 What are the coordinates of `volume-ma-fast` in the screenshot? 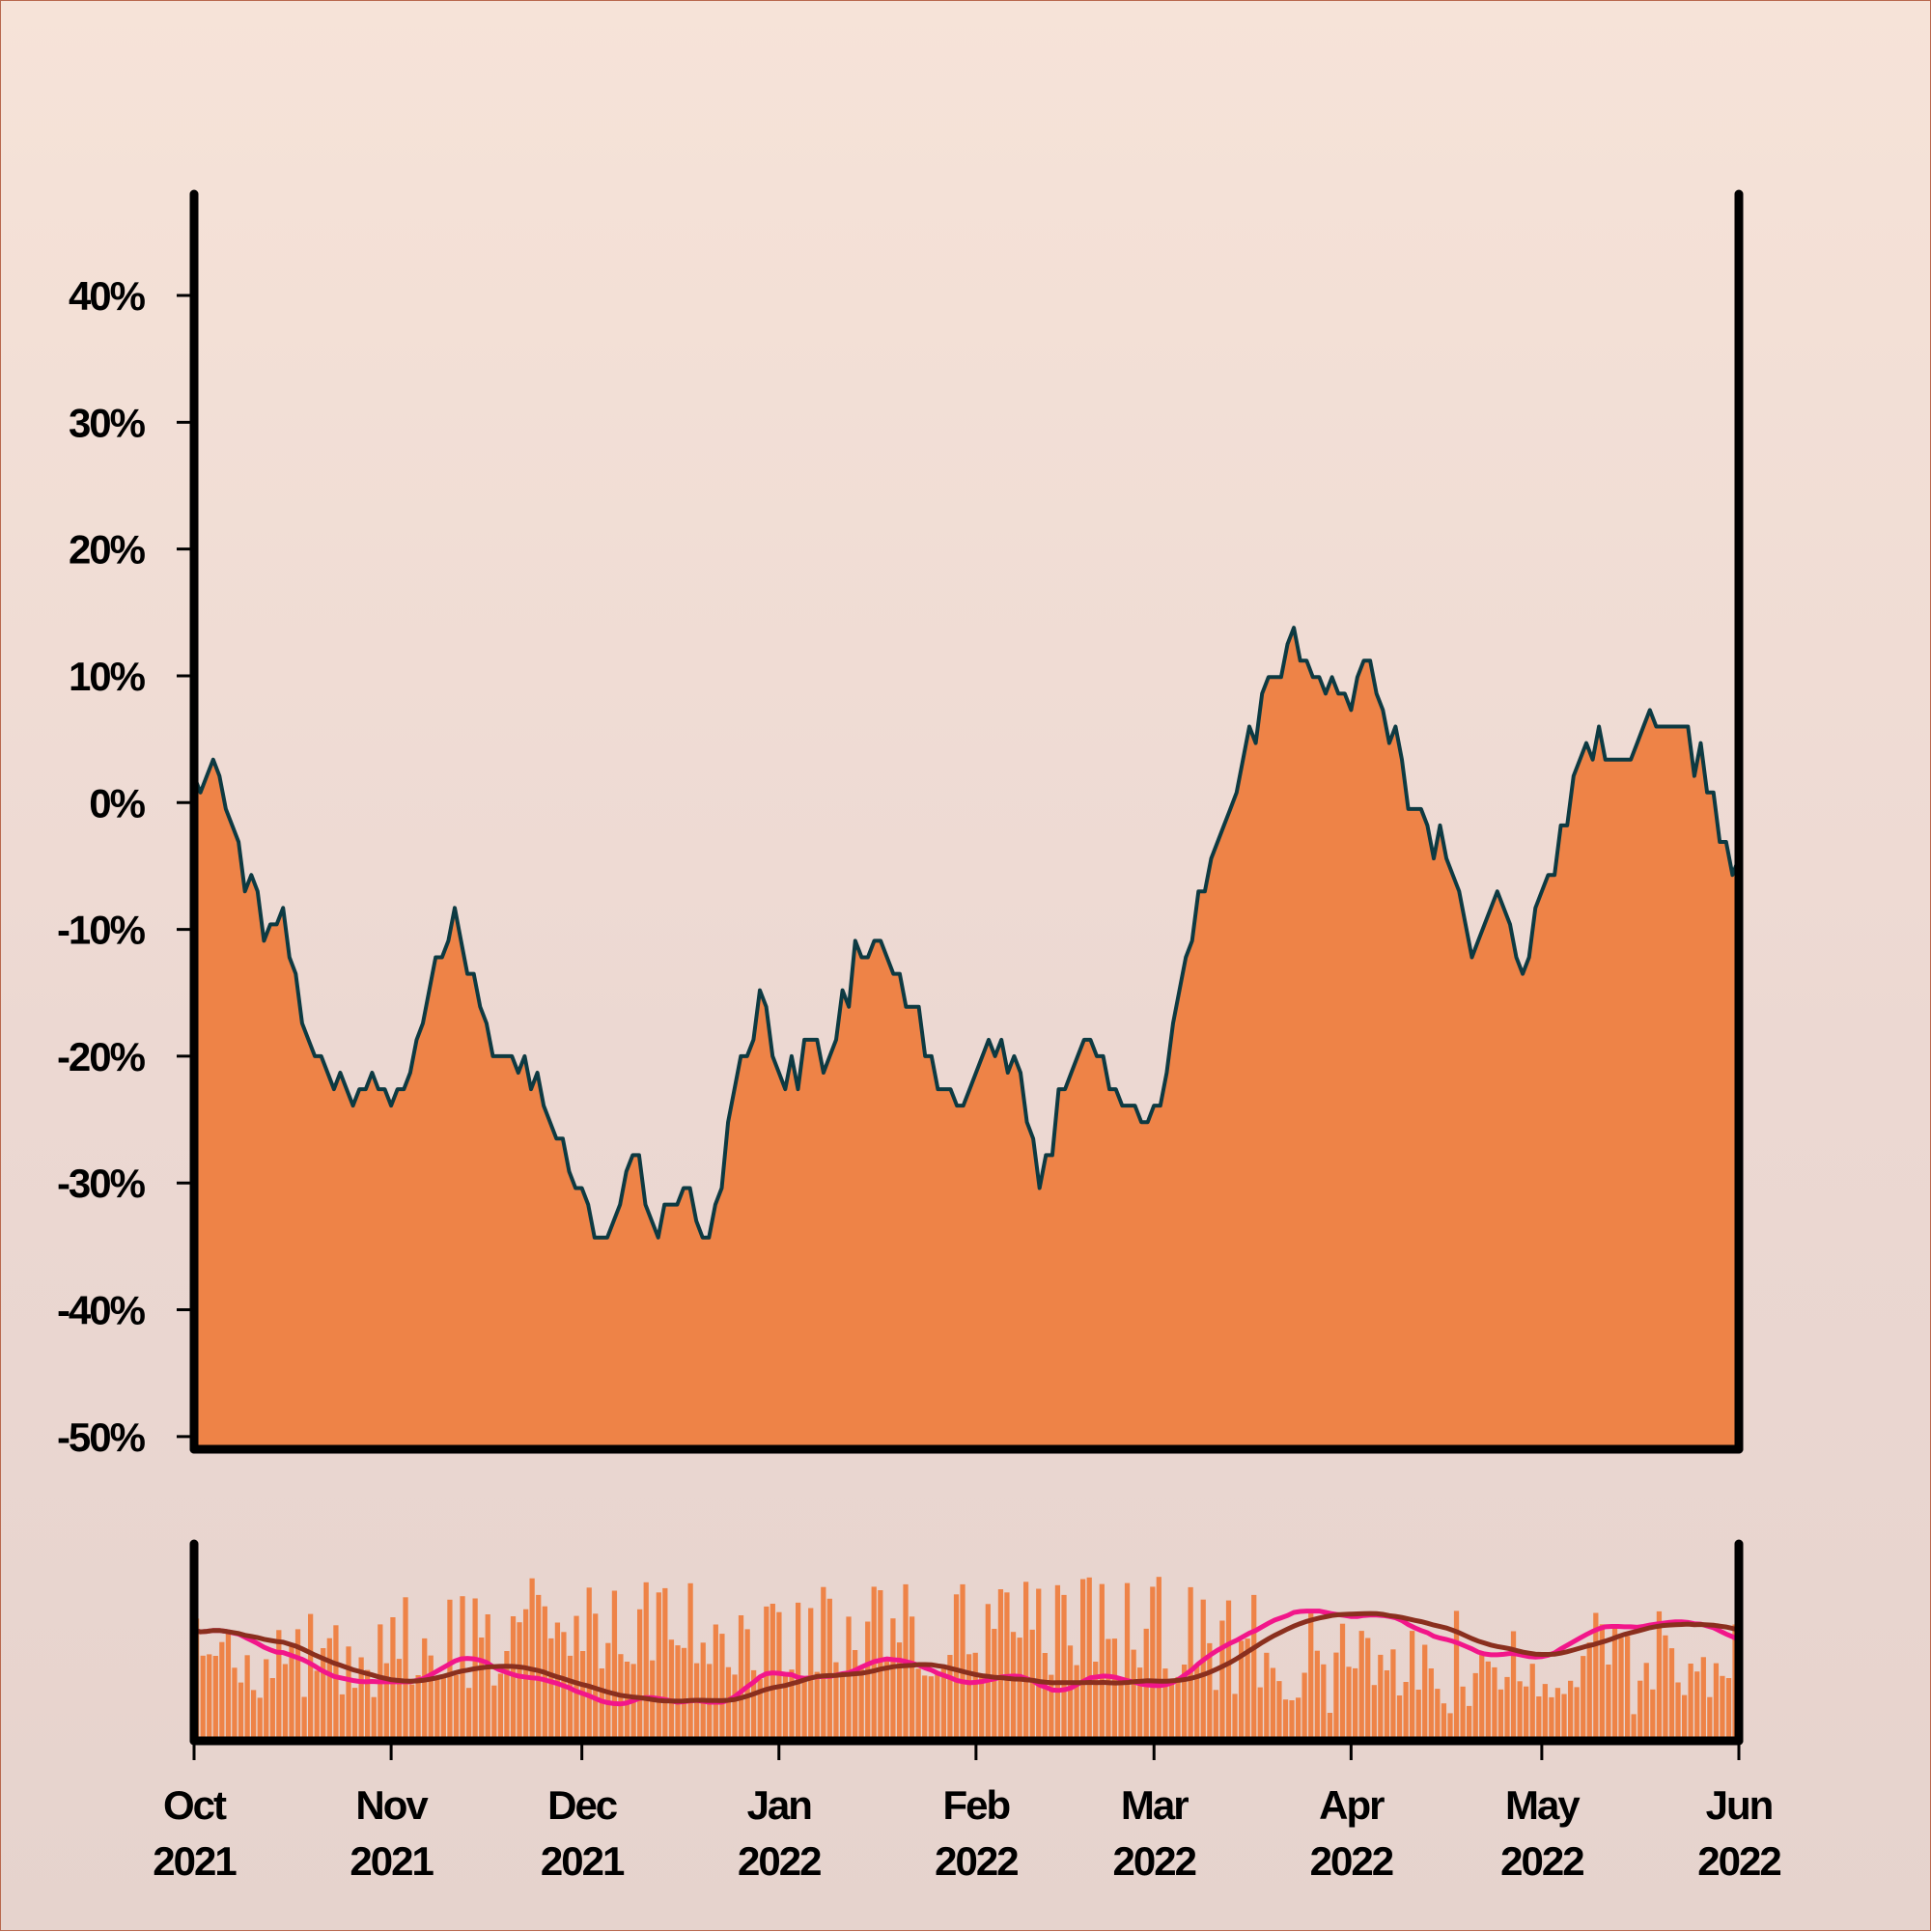 It's located at (967, 1658).